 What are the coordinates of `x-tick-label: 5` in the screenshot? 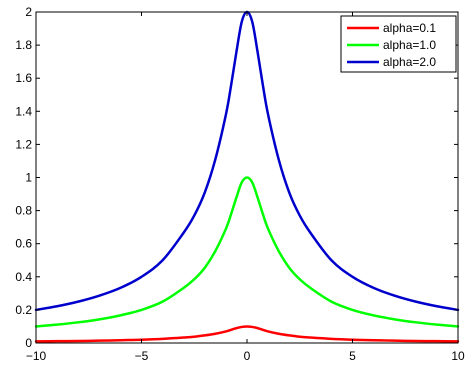 It's located at (352, 356).